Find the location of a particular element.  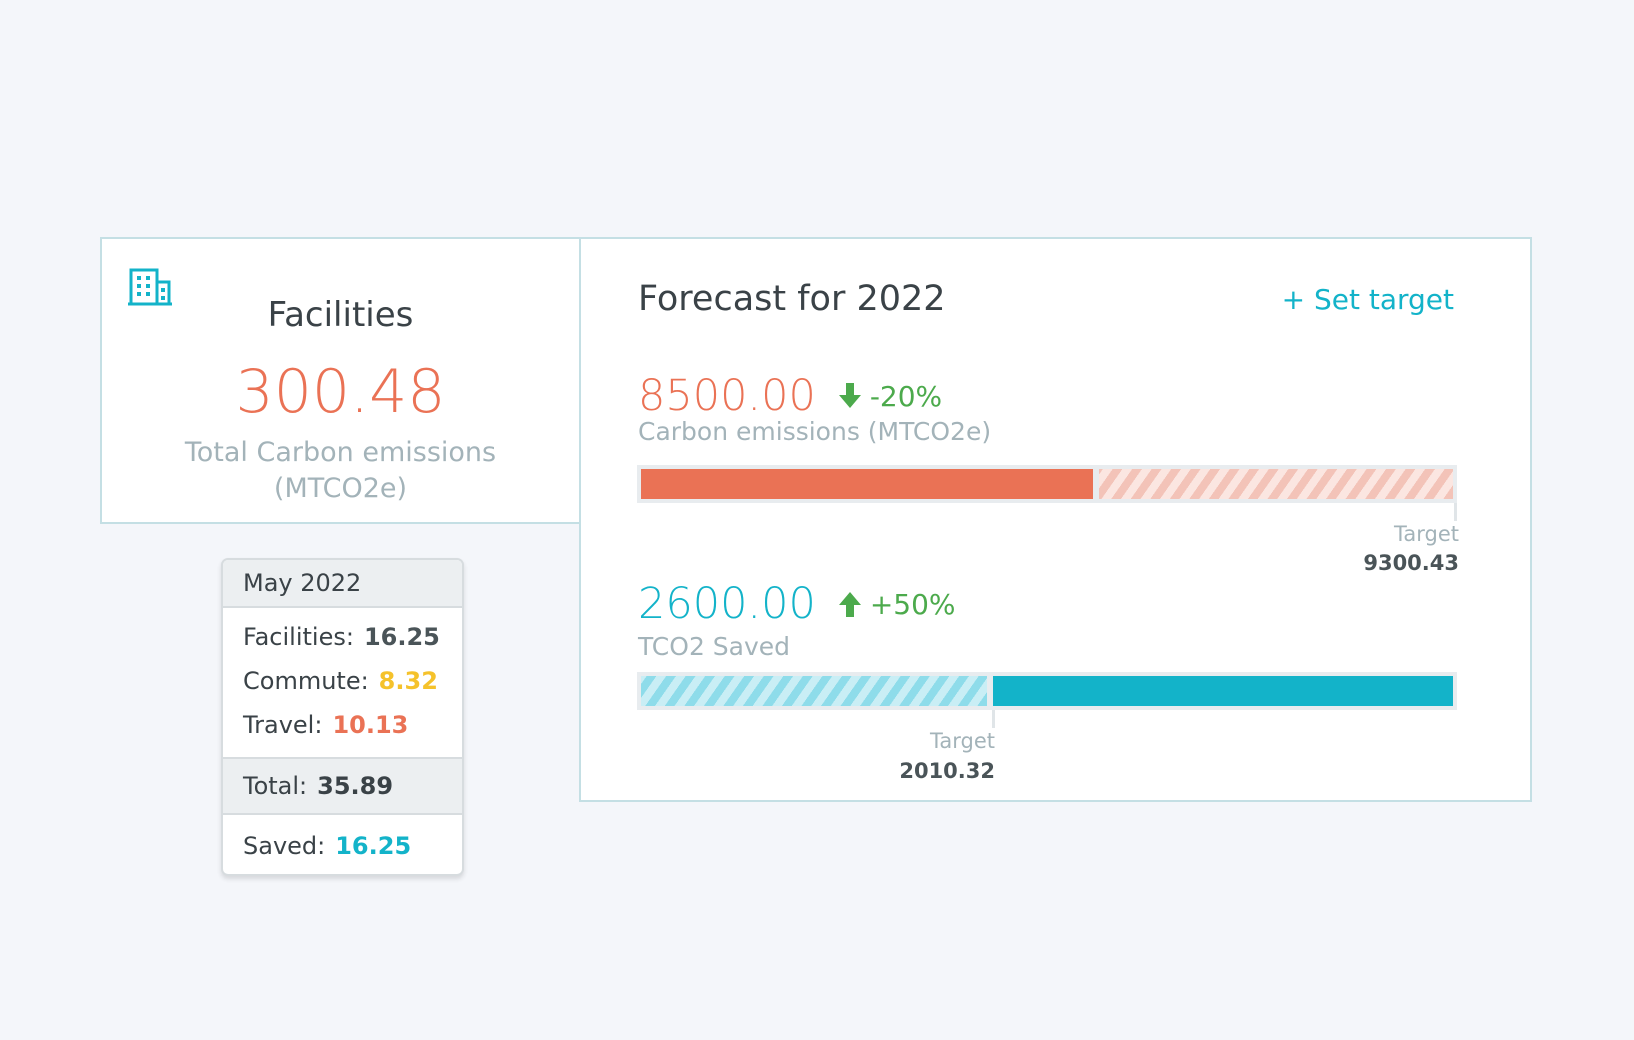

tooltip-travel-value: 10.13 is located at coordinates (370, 725).